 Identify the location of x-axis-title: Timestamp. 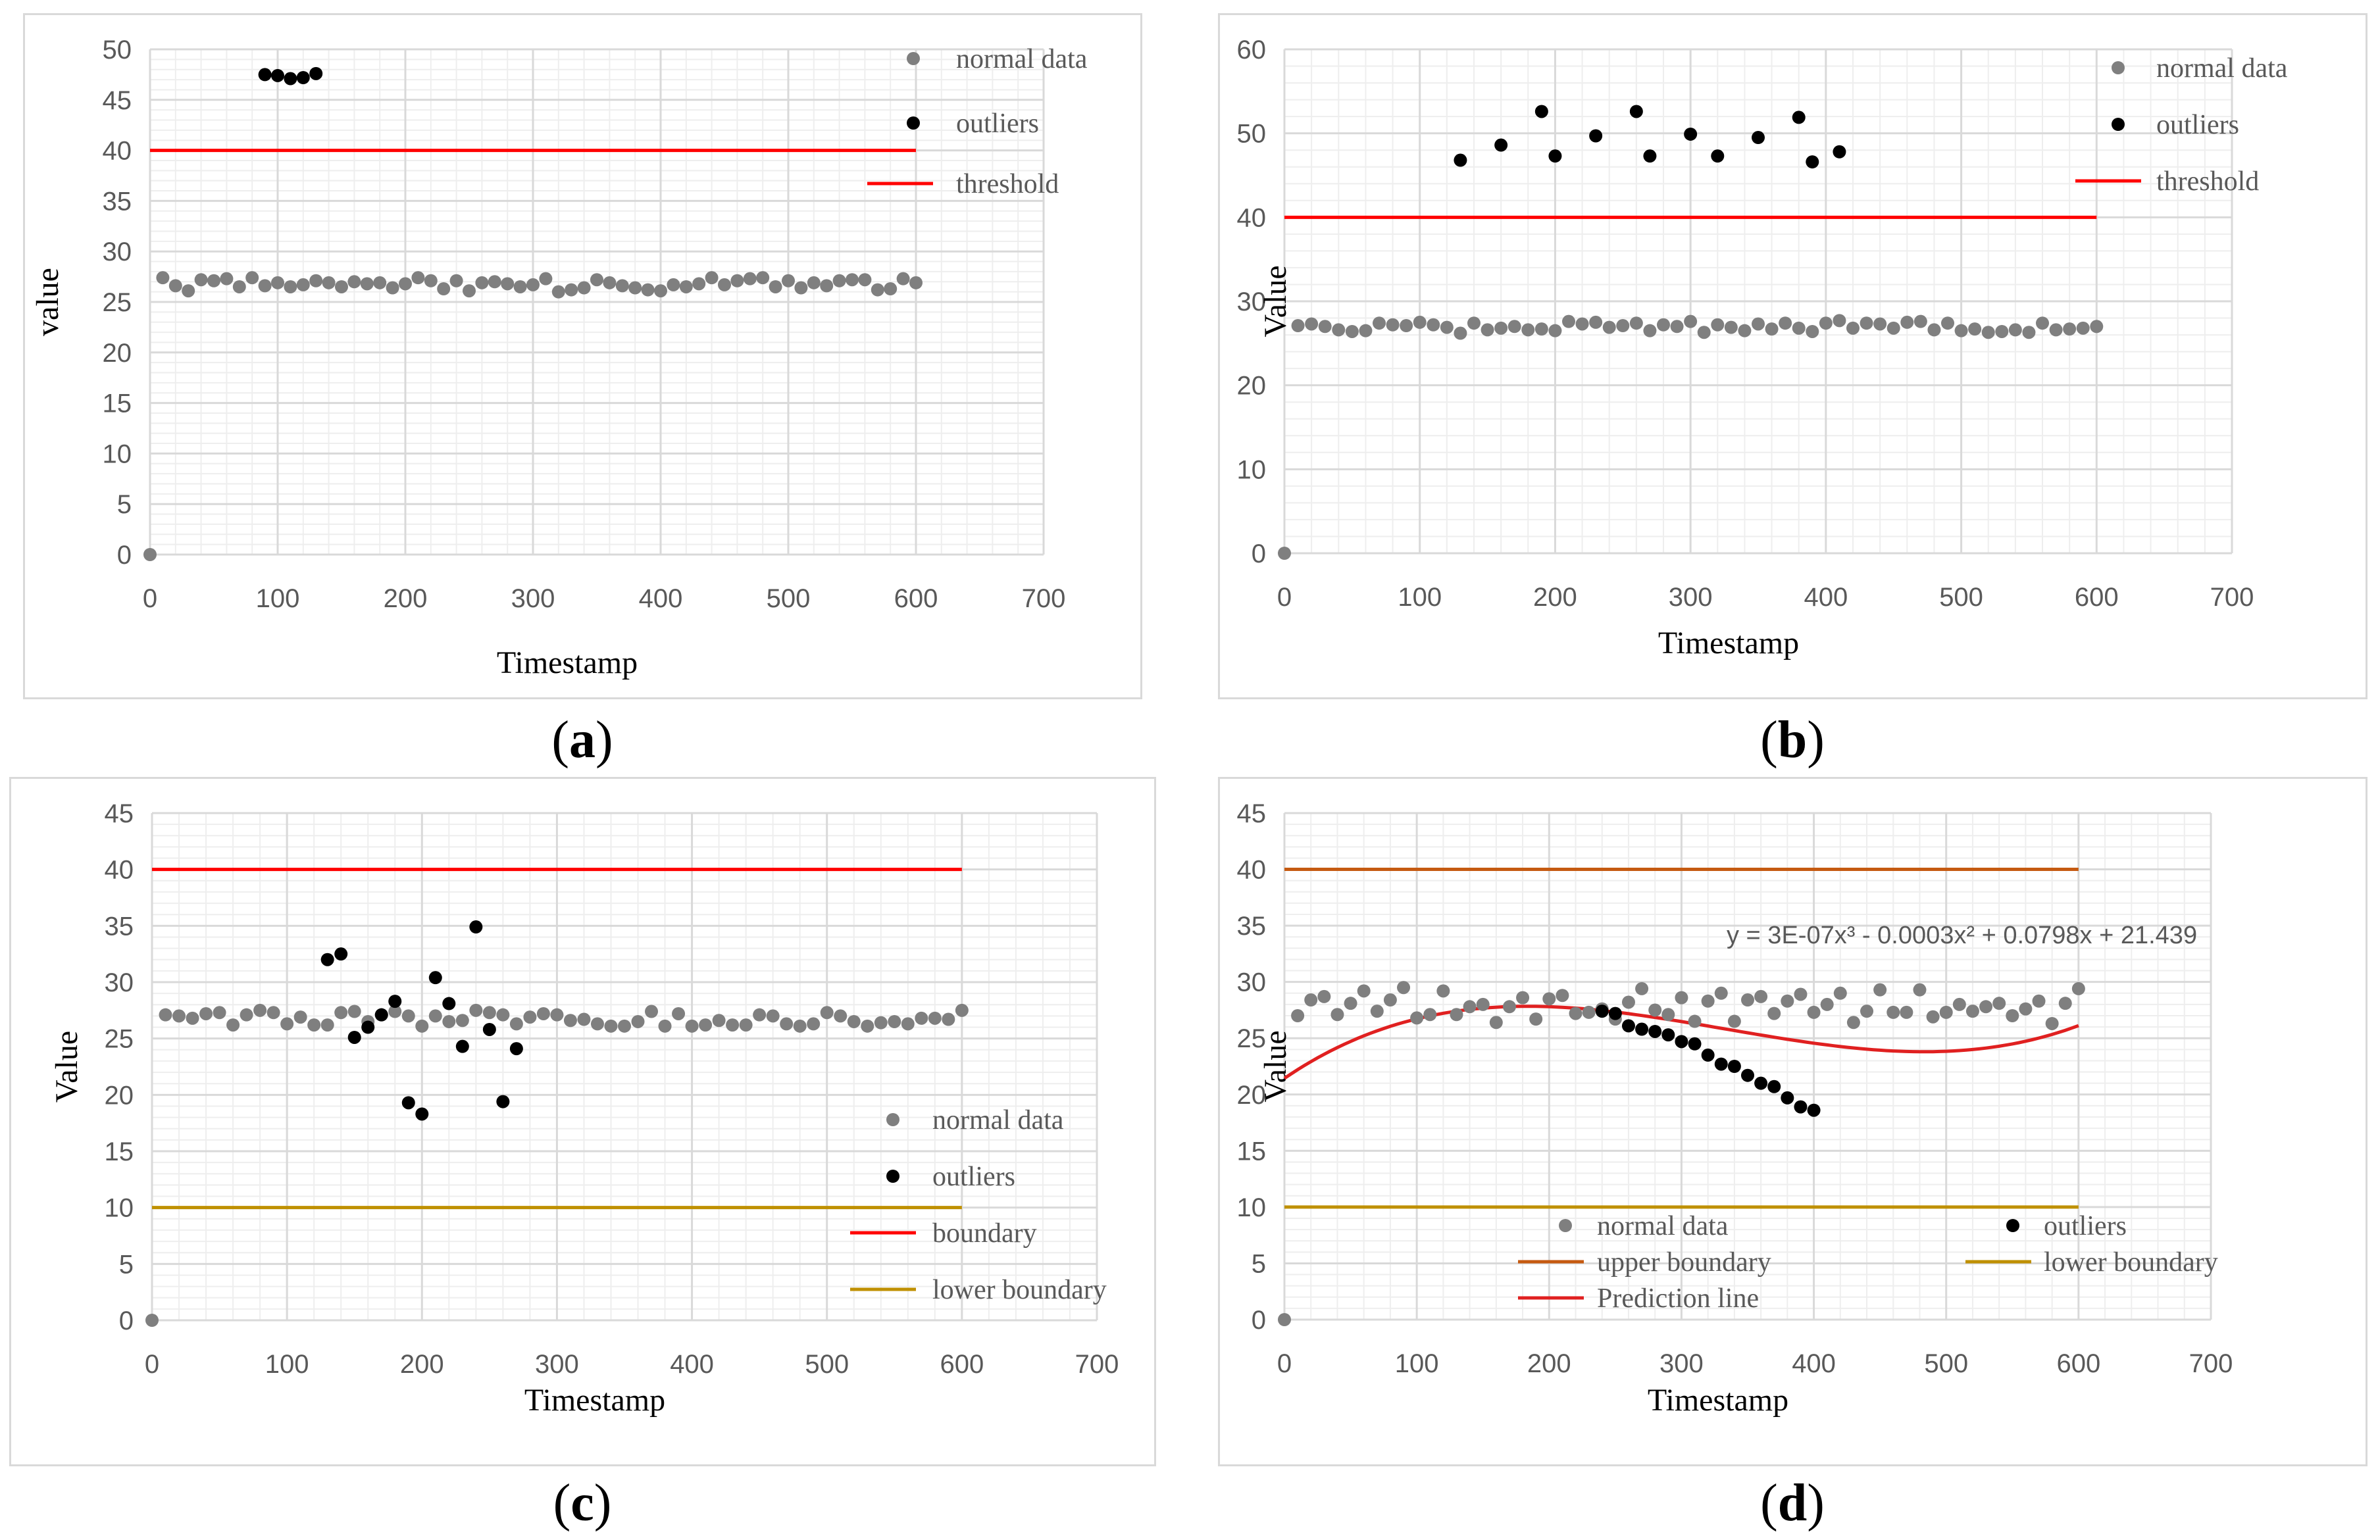
(1718, 1400).